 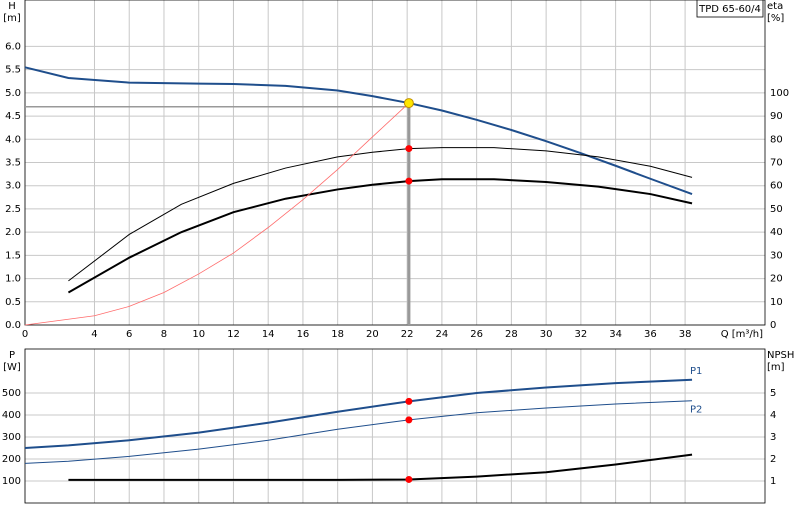 What do you see at coordinates (13, 325) in the screenshot?
I see `y-tick-label: 0.0` at bounding box center [13, 325].